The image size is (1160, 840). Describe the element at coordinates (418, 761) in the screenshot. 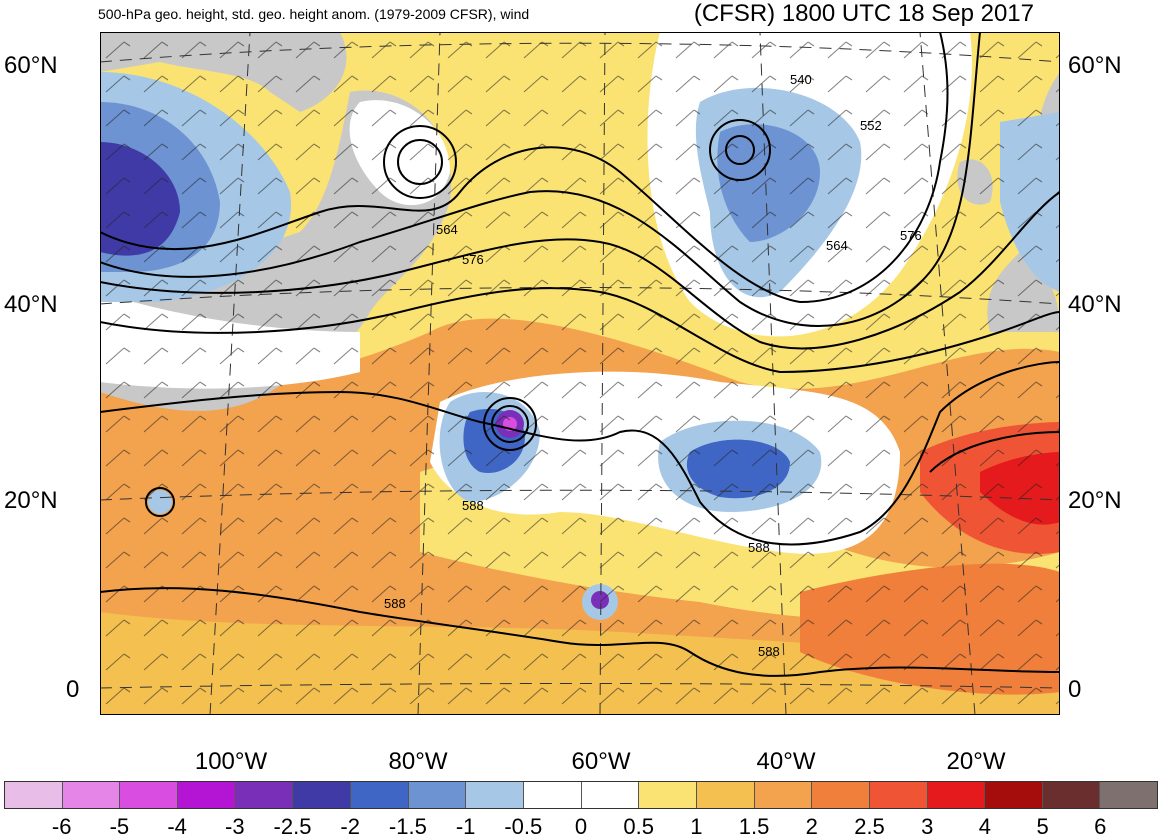

I see `lon-label-80w: 80°W` at that location.